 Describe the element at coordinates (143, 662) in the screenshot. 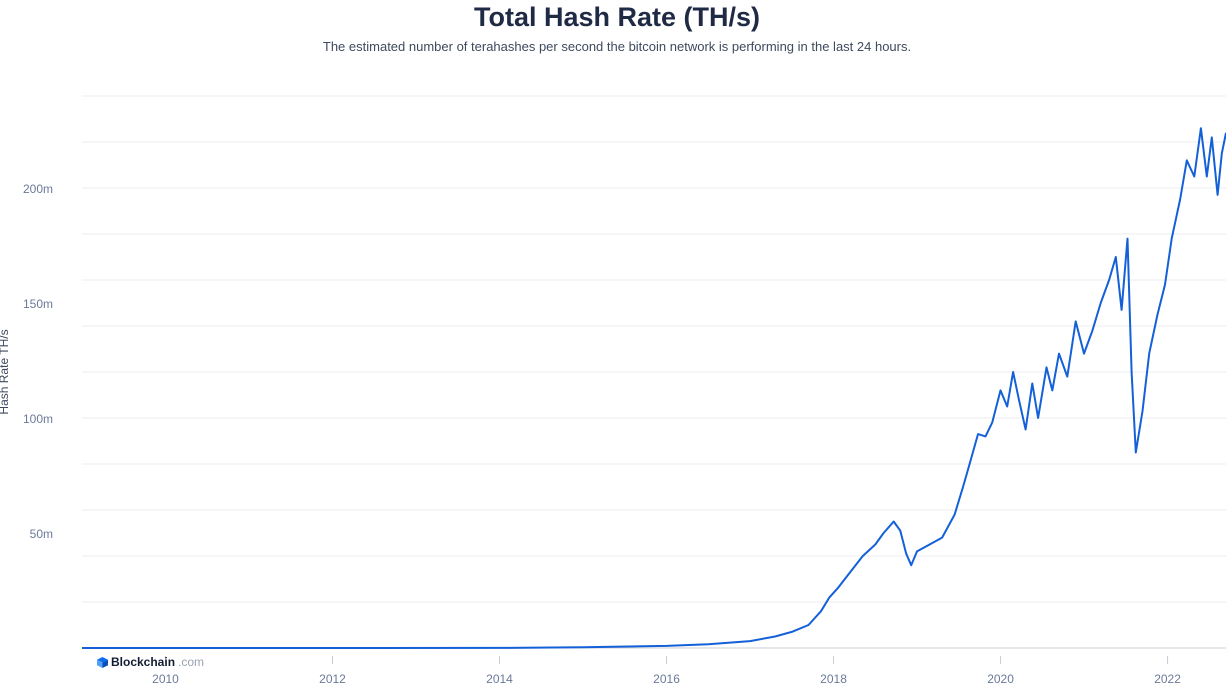

I see `brand-name: Blockchain` at that location.